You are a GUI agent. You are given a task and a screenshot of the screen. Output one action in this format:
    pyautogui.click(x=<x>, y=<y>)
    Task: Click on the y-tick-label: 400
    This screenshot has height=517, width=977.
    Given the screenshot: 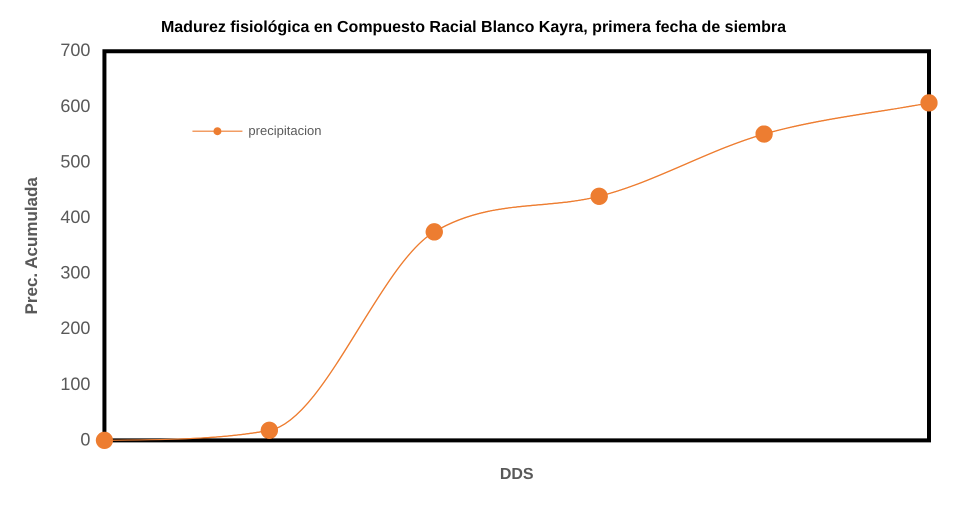 What is the action you would take?
    pyautogui.click(x=75, y=216)
    